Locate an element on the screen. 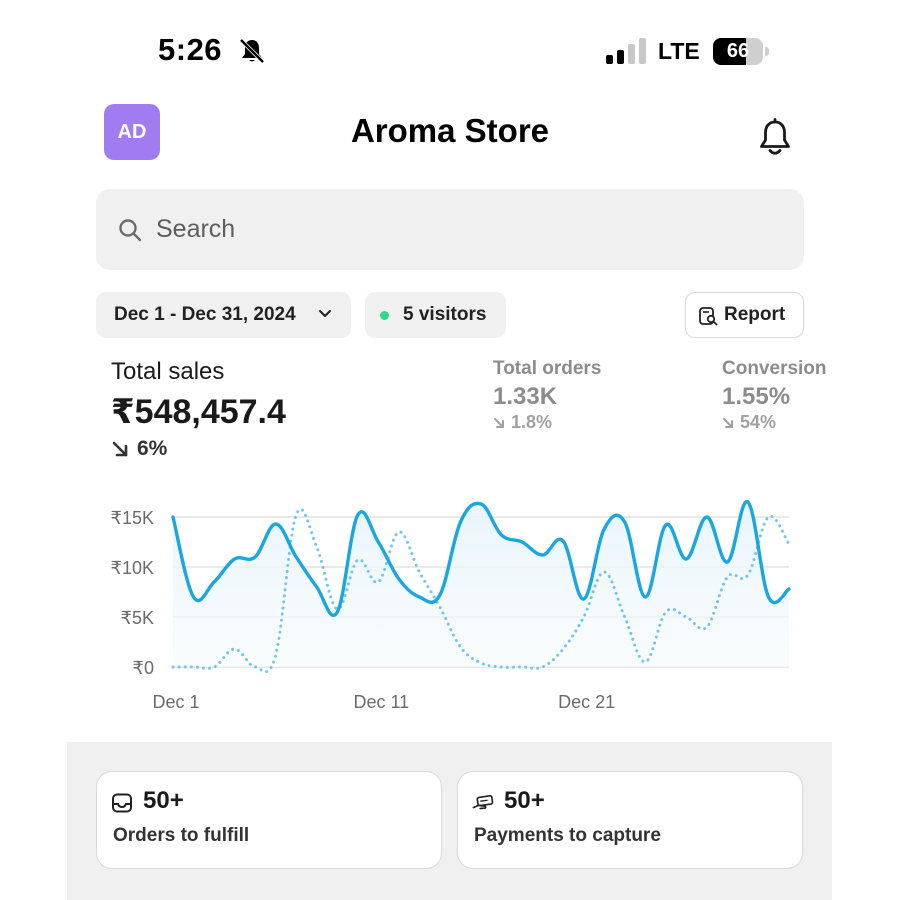 This screenshot has width=900, height=900. live-dot-icon is located at coordinates (384, 315).